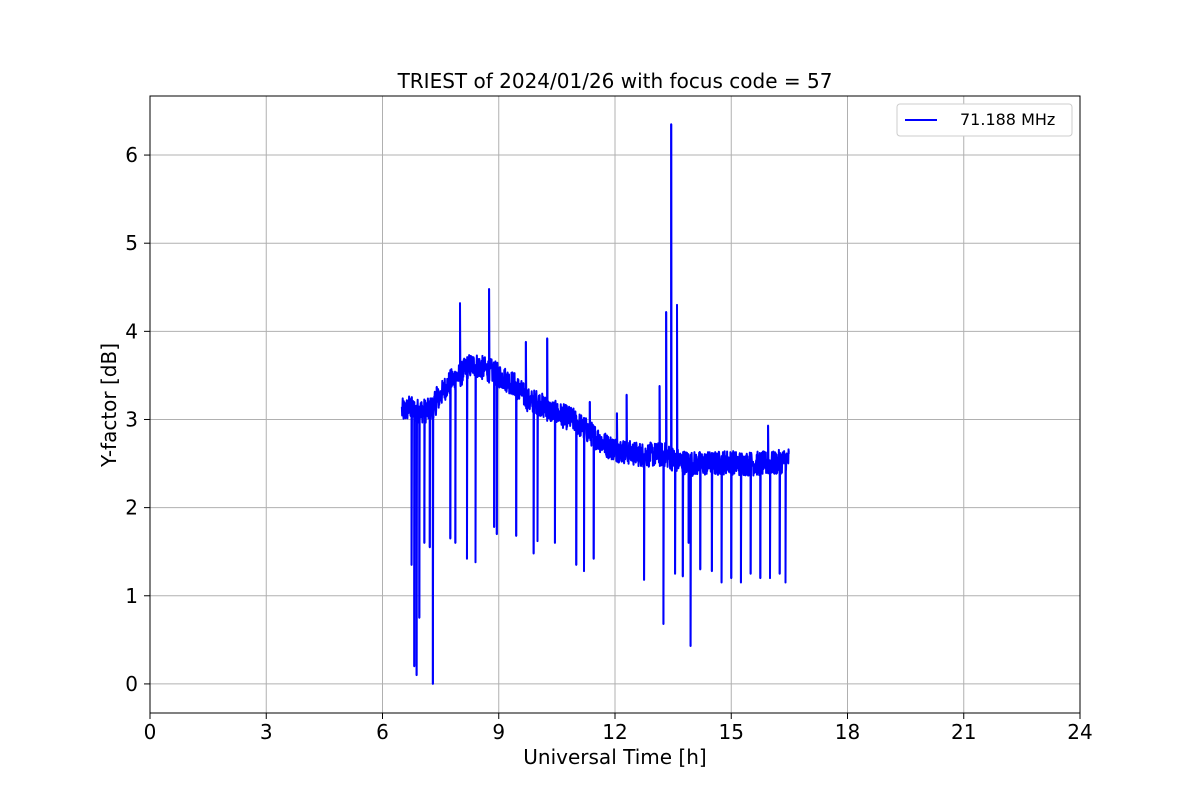 The image size is (1200, 800). I want to click on legend-entry: 71.188 MHz, so click(1007, 119).